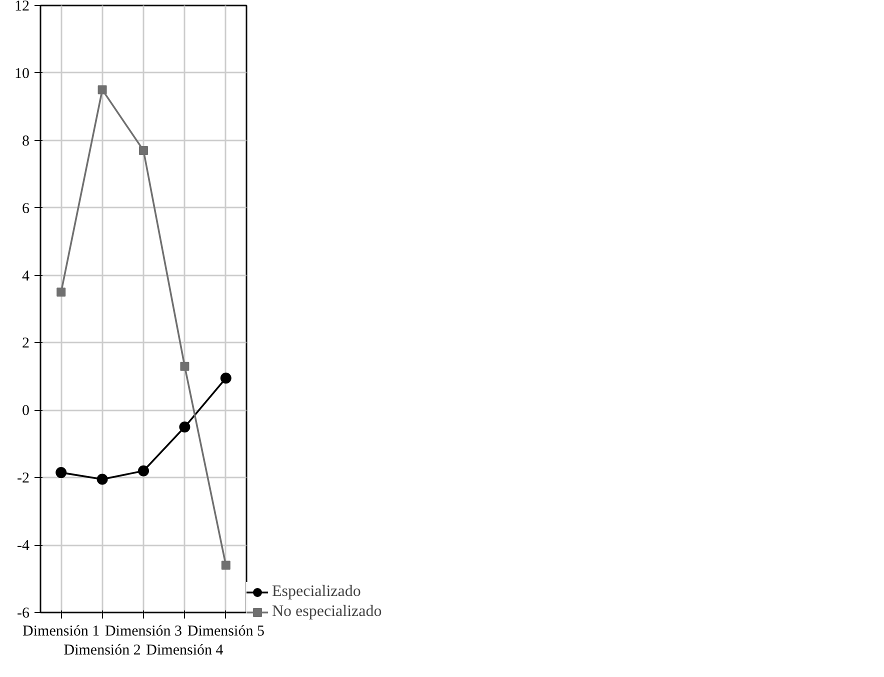  Describe the element at coordinates (26, 276) in the screenshot. I see `y-tick-label: 4` at that location.